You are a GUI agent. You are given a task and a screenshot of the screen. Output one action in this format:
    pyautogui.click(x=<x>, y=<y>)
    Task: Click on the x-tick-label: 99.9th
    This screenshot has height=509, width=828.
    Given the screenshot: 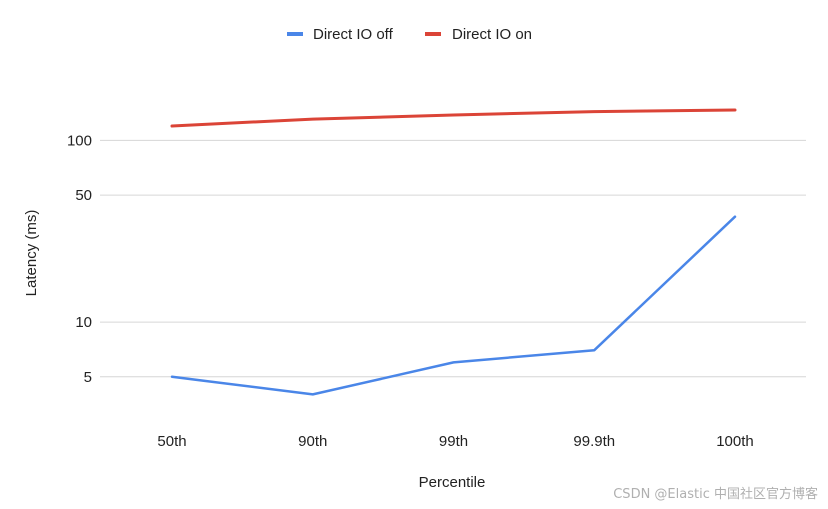 What is the action you would take?
    pyautogui.click(x=594, y=441)
    